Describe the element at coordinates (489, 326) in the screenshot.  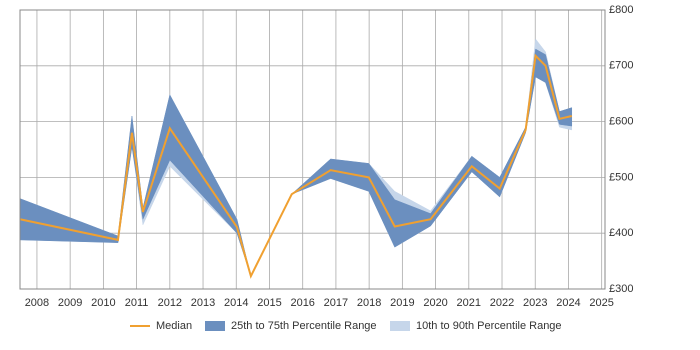
I see `legend-label: 10th to 90th Percentile Range` at that location.